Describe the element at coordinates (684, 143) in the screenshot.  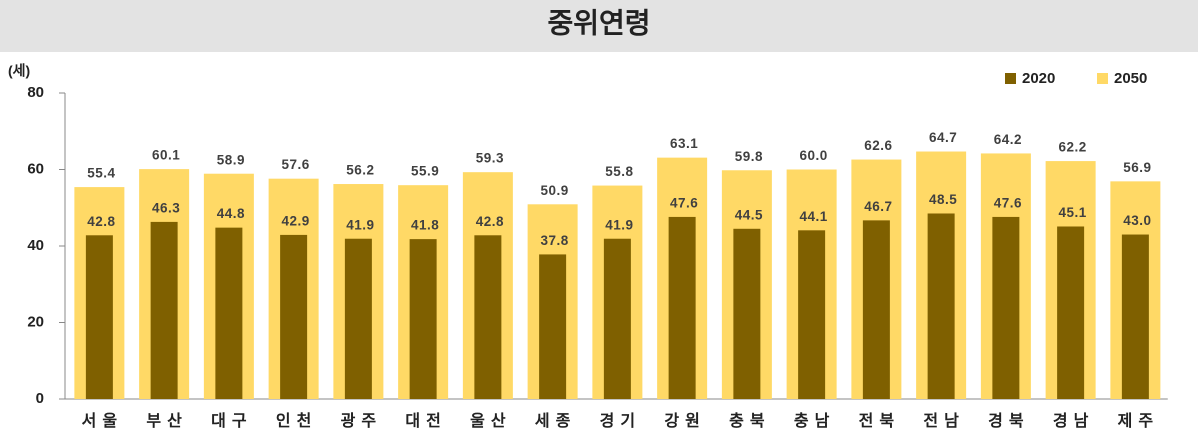
I see `value-label: 63.1` at that location.